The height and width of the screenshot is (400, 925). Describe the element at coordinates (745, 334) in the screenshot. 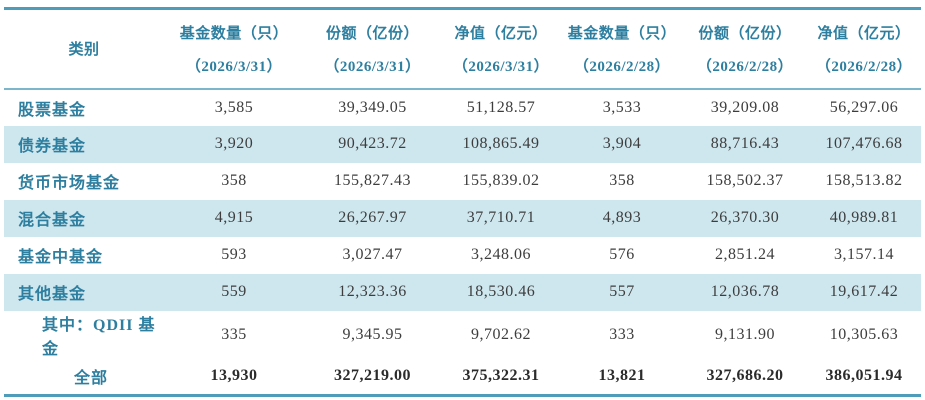

I see `row-value: 9,131.90` at that location.